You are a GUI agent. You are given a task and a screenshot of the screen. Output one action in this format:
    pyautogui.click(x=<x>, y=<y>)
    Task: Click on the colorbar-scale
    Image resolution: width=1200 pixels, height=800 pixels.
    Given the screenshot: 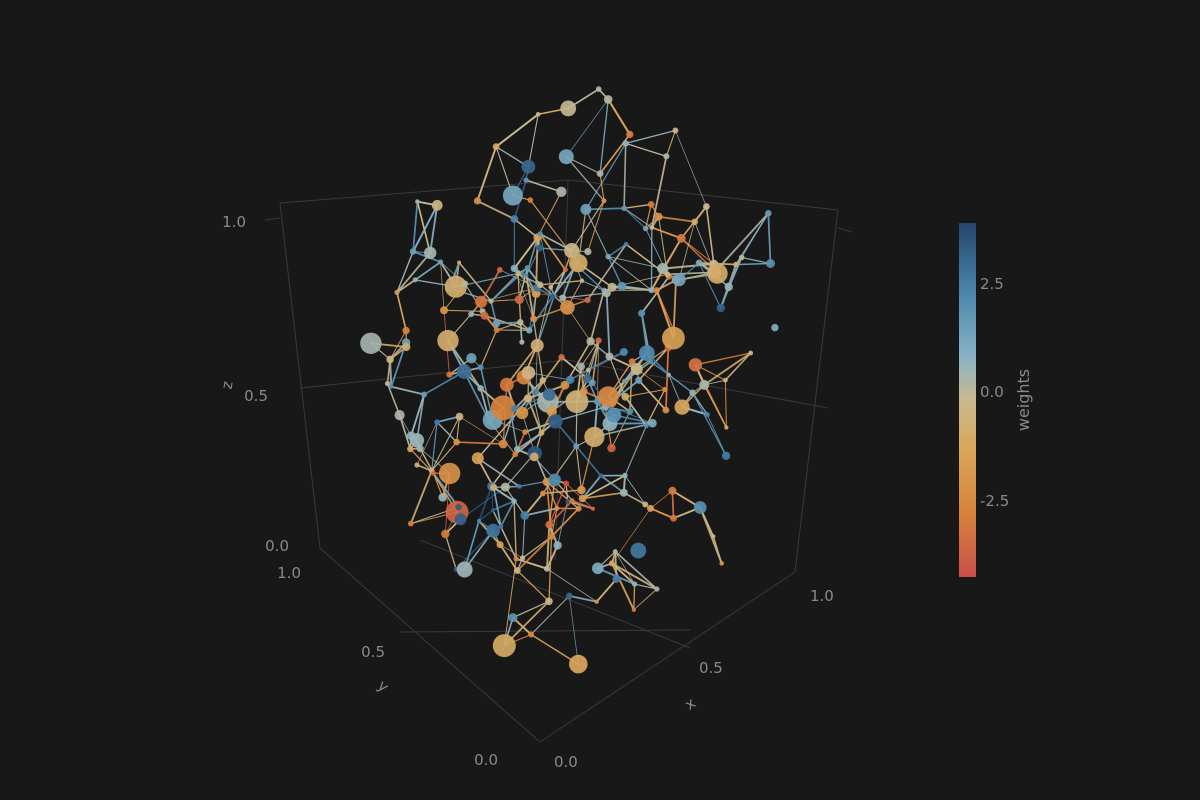 What is the action you would take?
    pyautogui.click(x=967, y=400)
    